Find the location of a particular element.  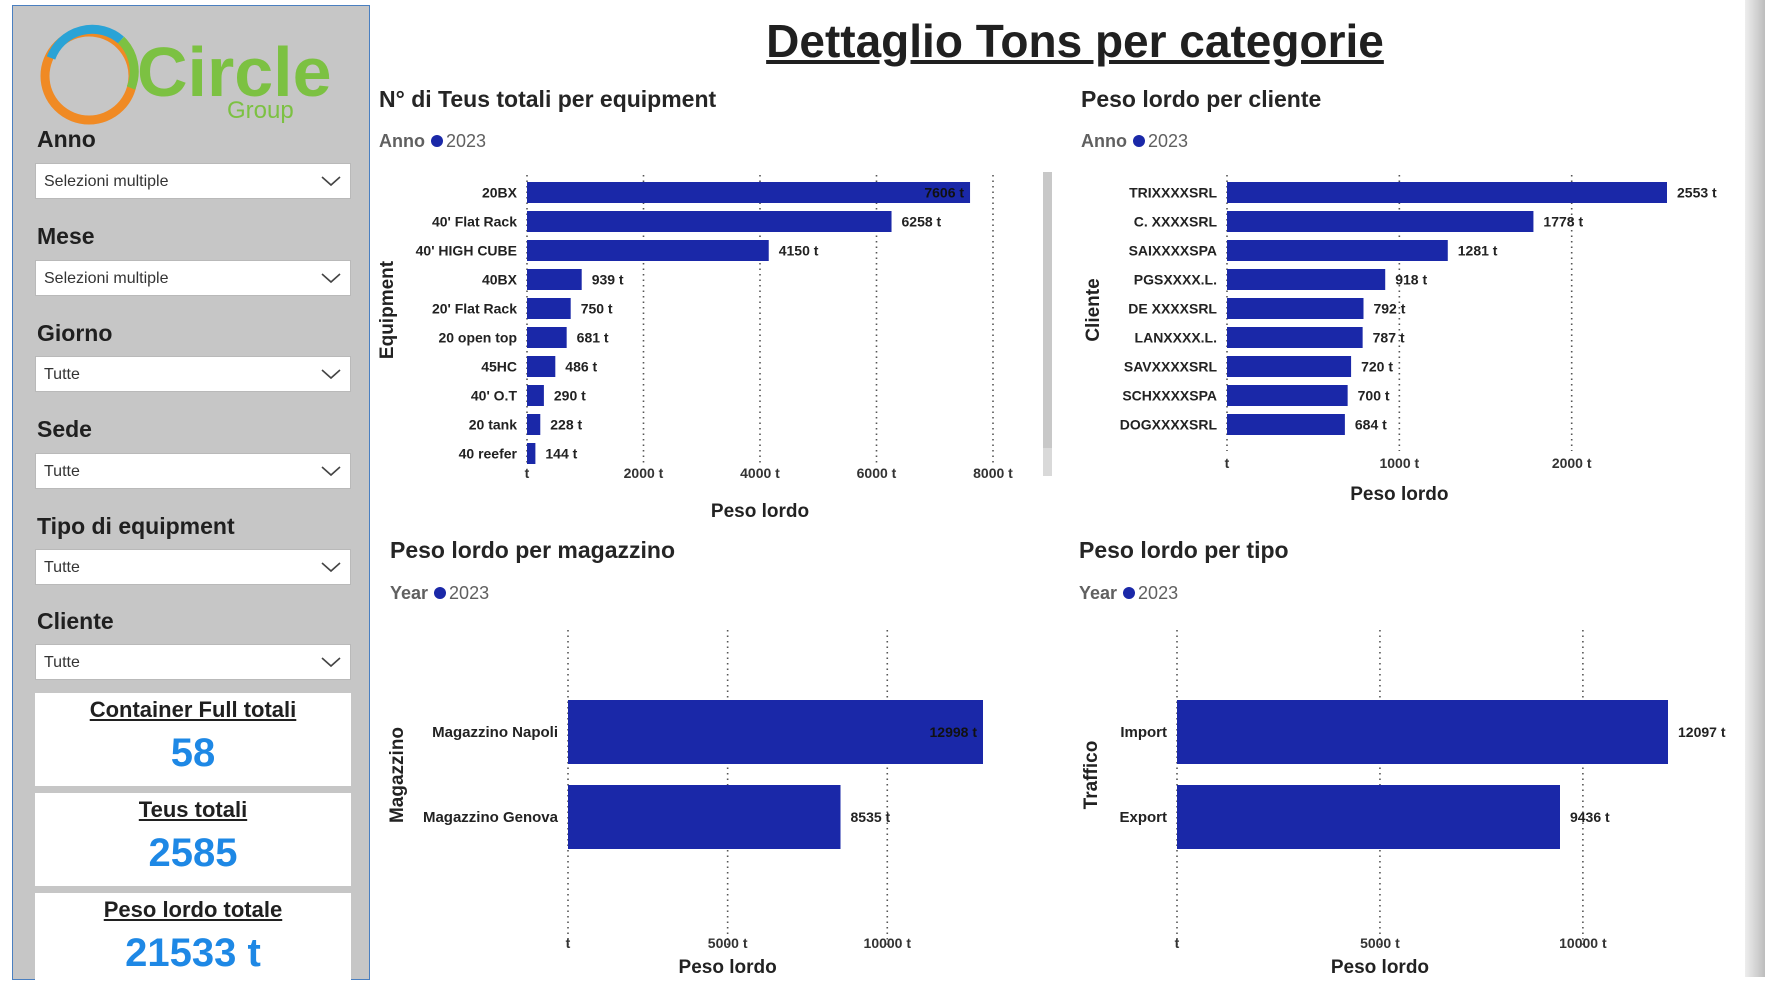

kpi-card-container-full: Container Full totali 58 is located at coordinates (193, 739).